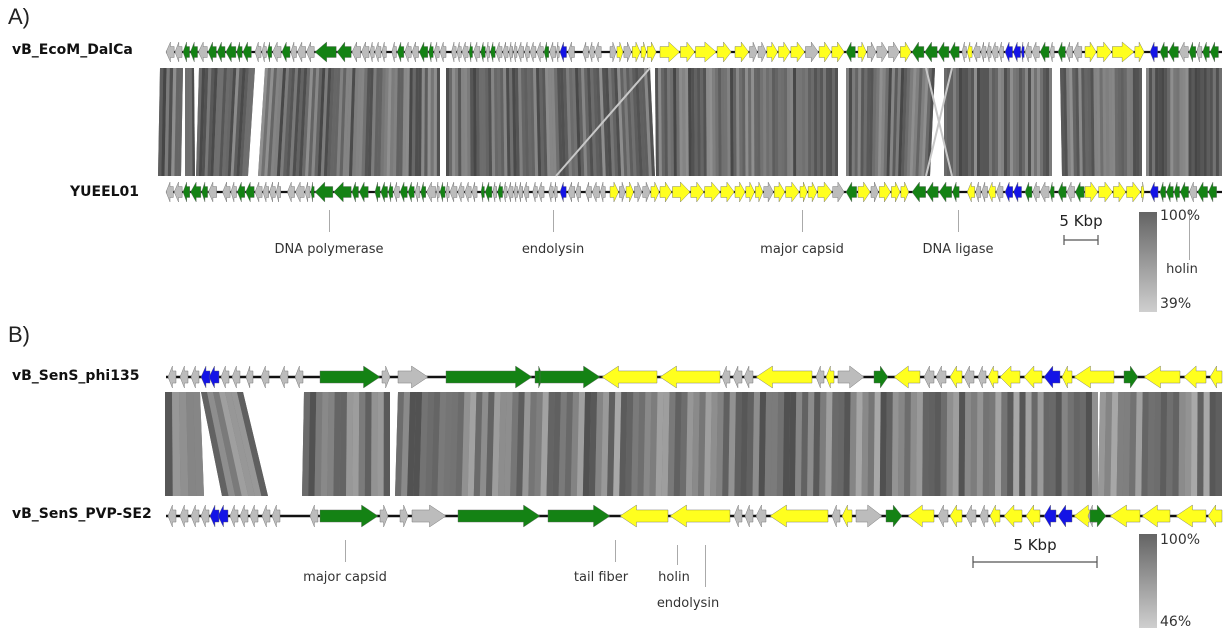 Image resolution: width=1232 pixels, height=634 pixels. Describe the element at coordinates (705, 566) in the screenshot. I see `annot-tick-endolysin-b` at that location.